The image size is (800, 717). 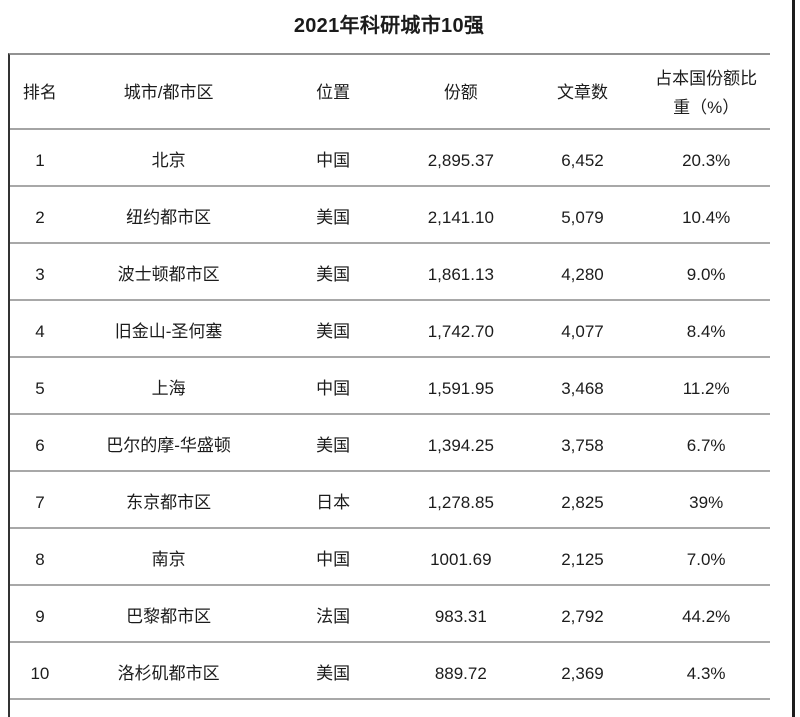 What do you see at coordinates (460, 93) in the screenshot?
I see `header-share: 份额` at bounding box center [460, 93].